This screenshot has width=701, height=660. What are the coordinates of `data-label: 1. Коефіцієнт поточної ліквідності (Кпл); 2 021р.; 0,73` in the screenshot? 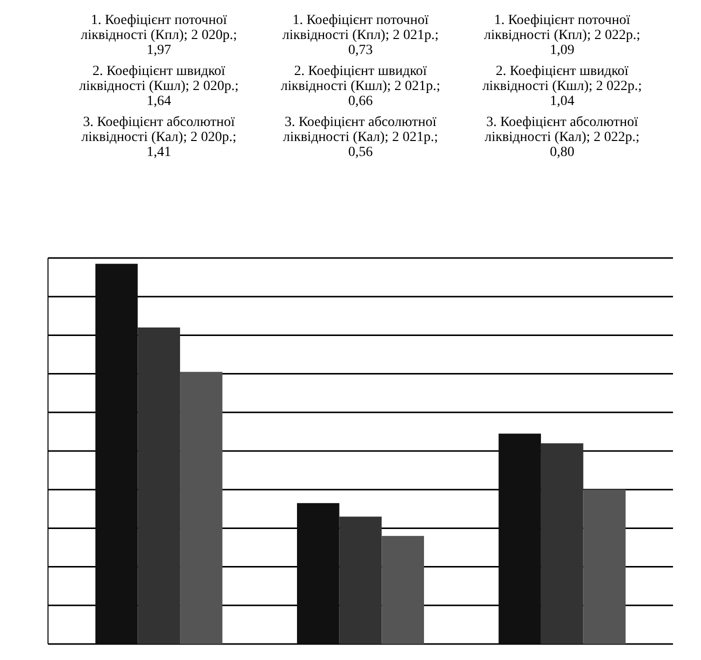 It's located at (360, 35).